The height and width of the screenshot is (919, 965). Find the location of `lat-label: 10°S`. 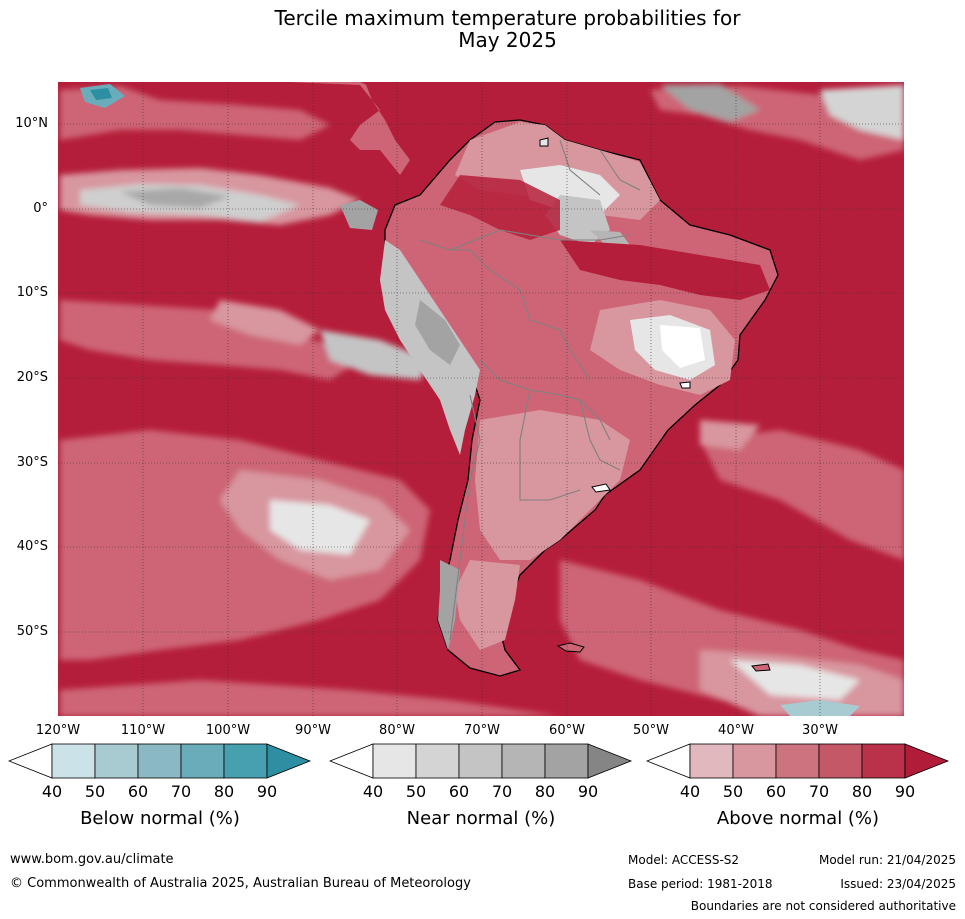

lat-label: 10°S is located at coordinates (32, 292).